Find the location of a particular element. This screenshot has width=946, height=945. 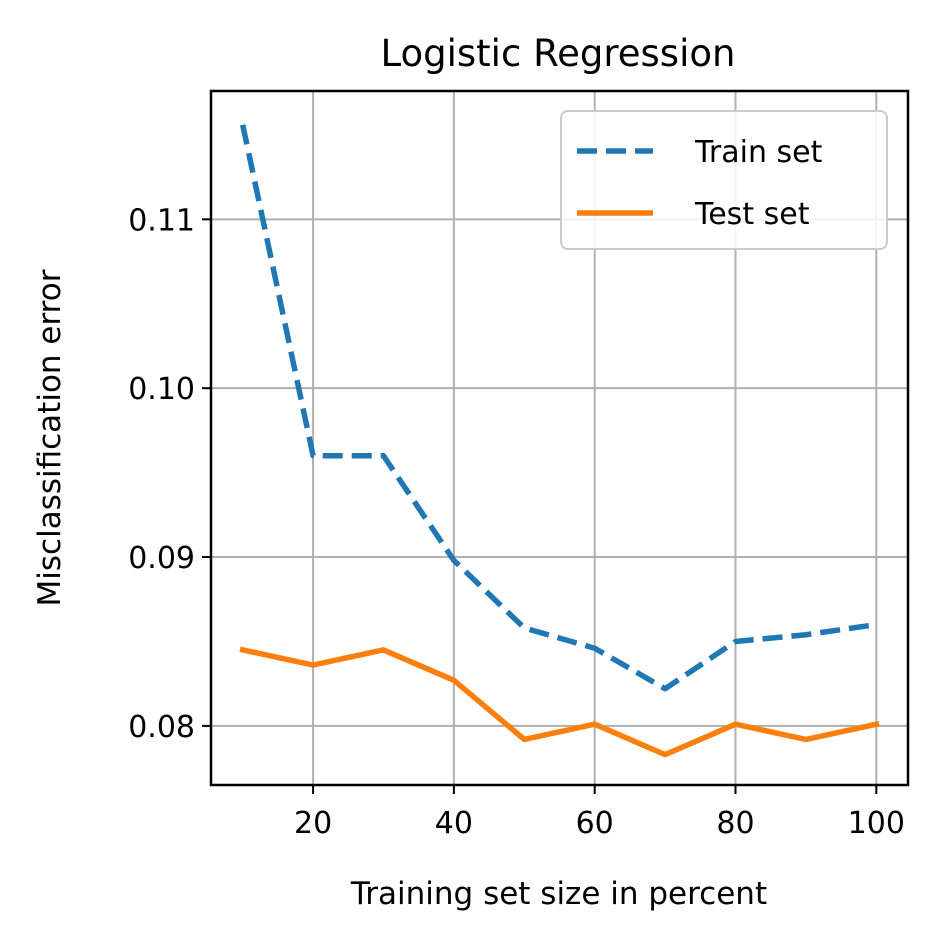

y-tick-label: 0.08 is located at coordinates (161, 727).